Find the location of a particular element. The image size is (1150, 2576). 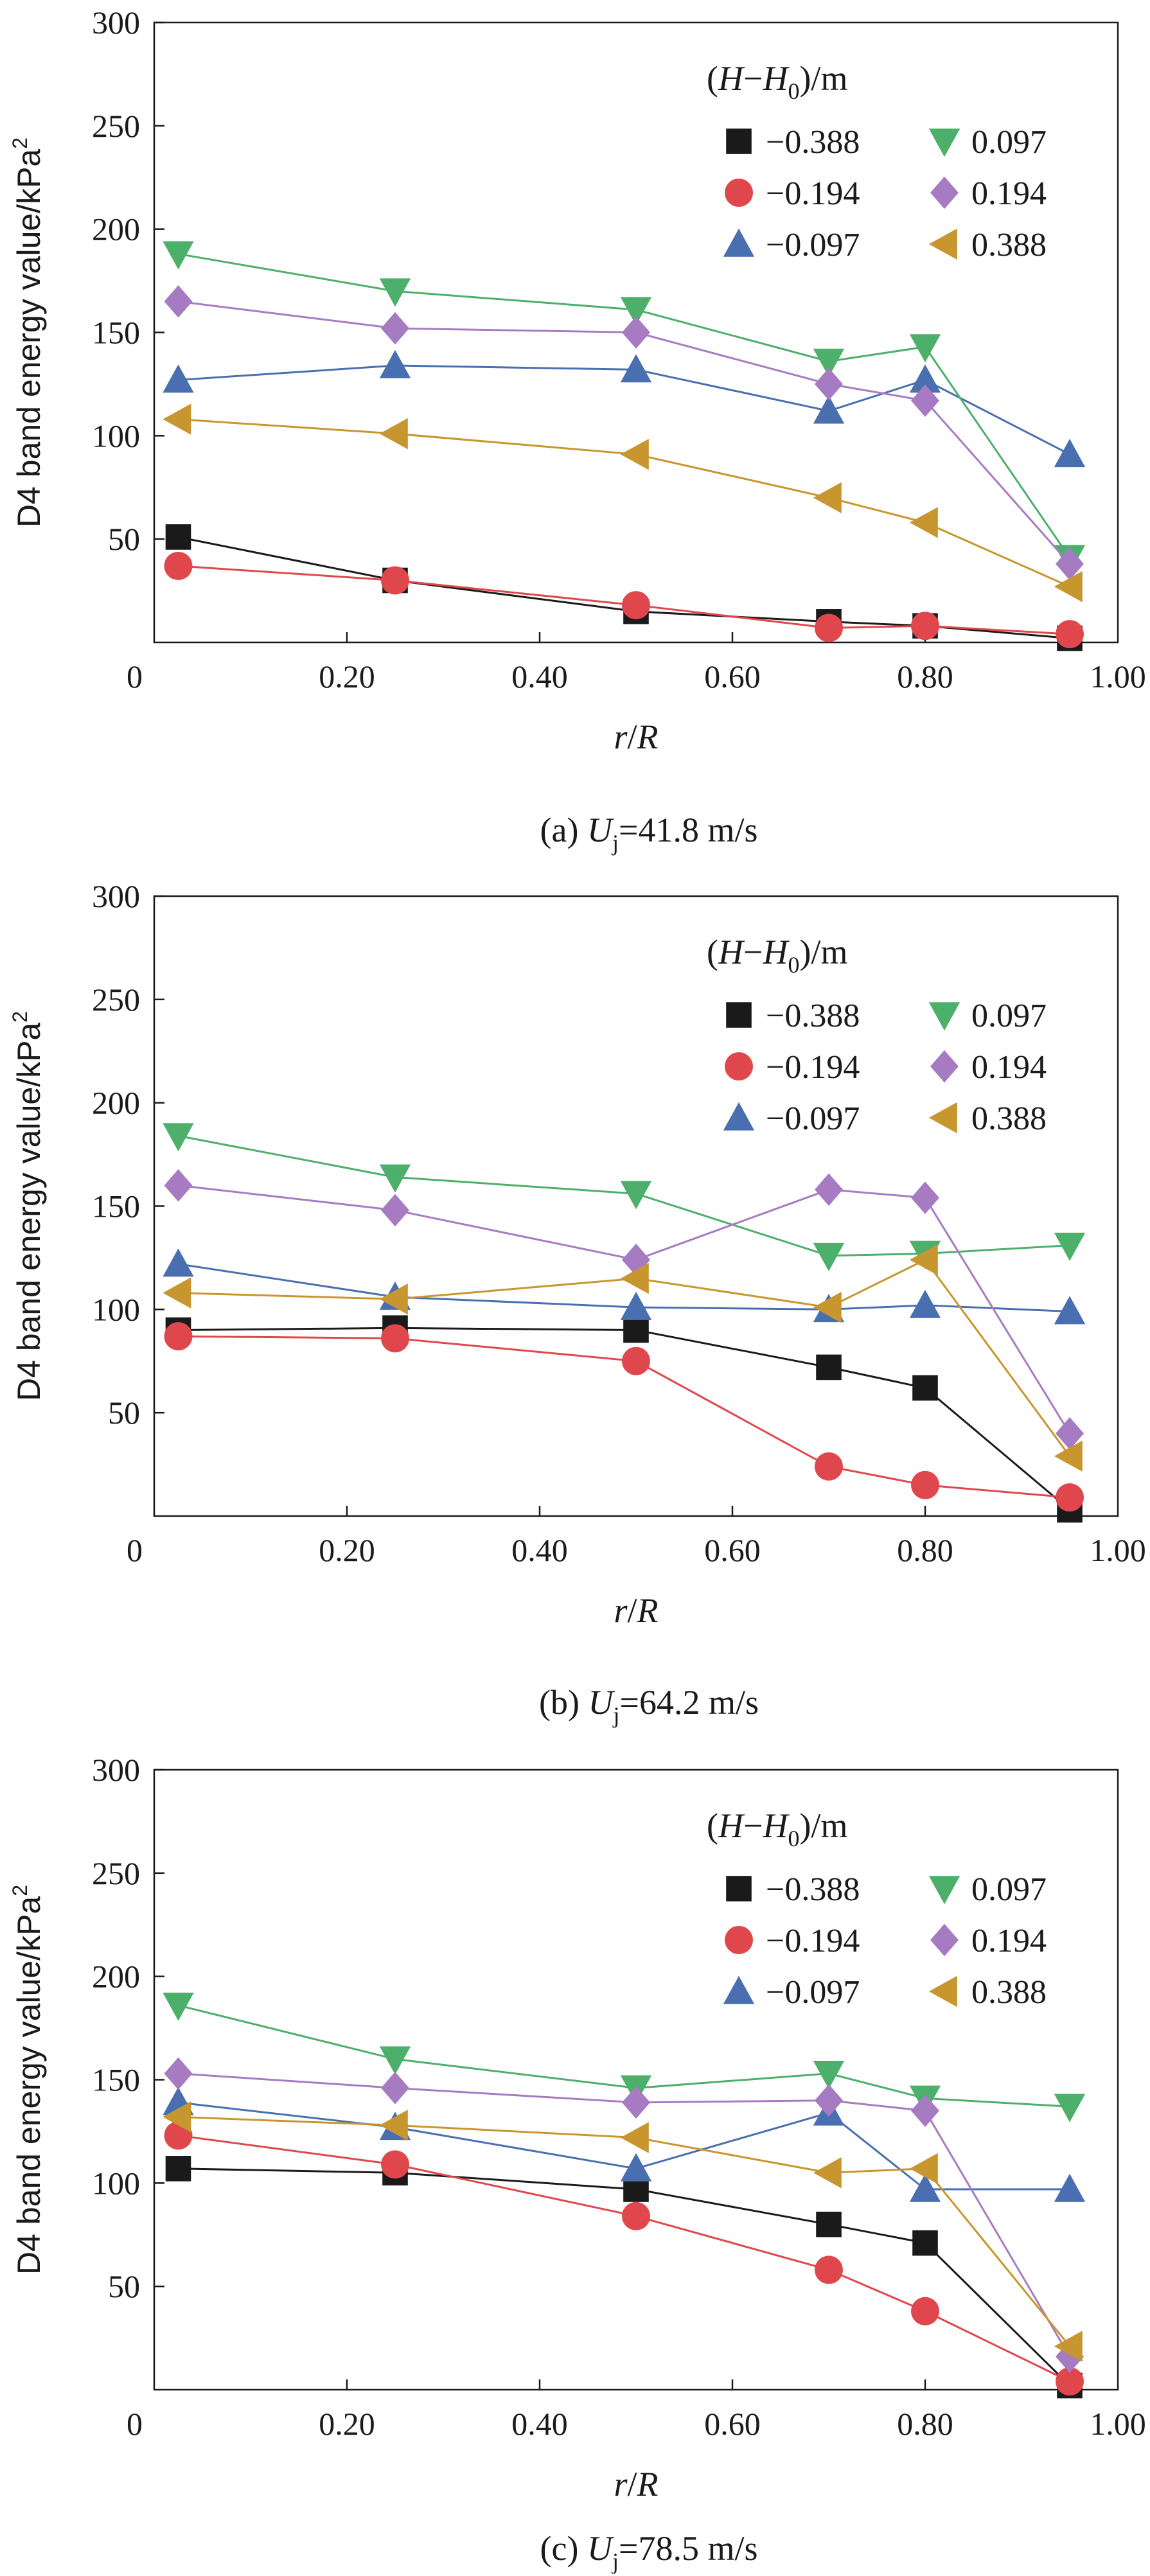

legend-title-part: ( is located at coordinates (712, 78).